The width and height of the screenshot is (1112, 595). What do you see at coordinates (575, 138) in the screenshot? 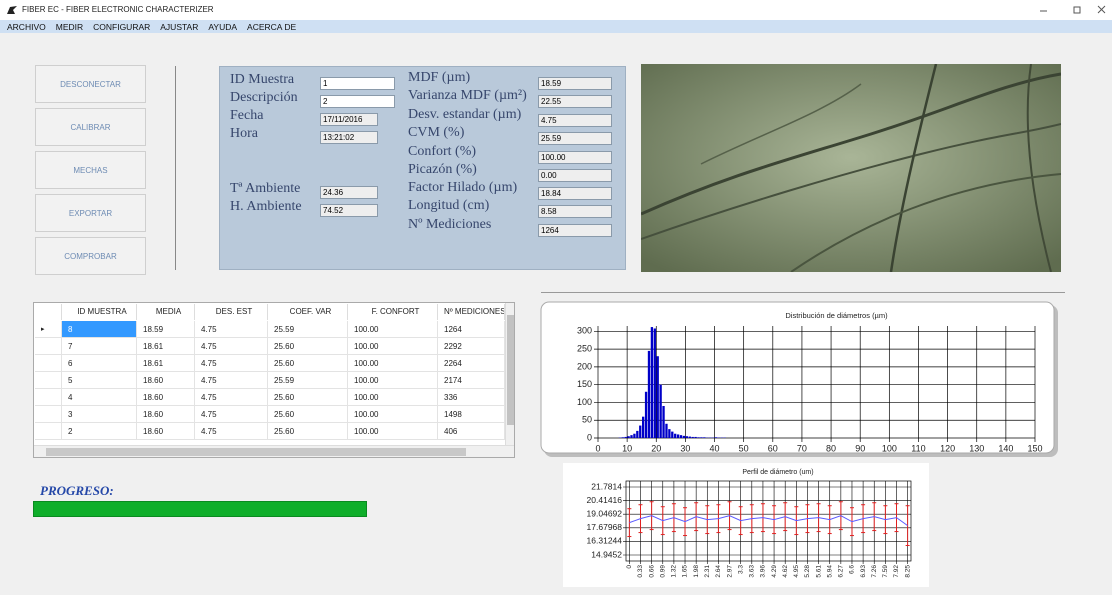
I see `result-value: 25.59` at bounding box center [575, 138].